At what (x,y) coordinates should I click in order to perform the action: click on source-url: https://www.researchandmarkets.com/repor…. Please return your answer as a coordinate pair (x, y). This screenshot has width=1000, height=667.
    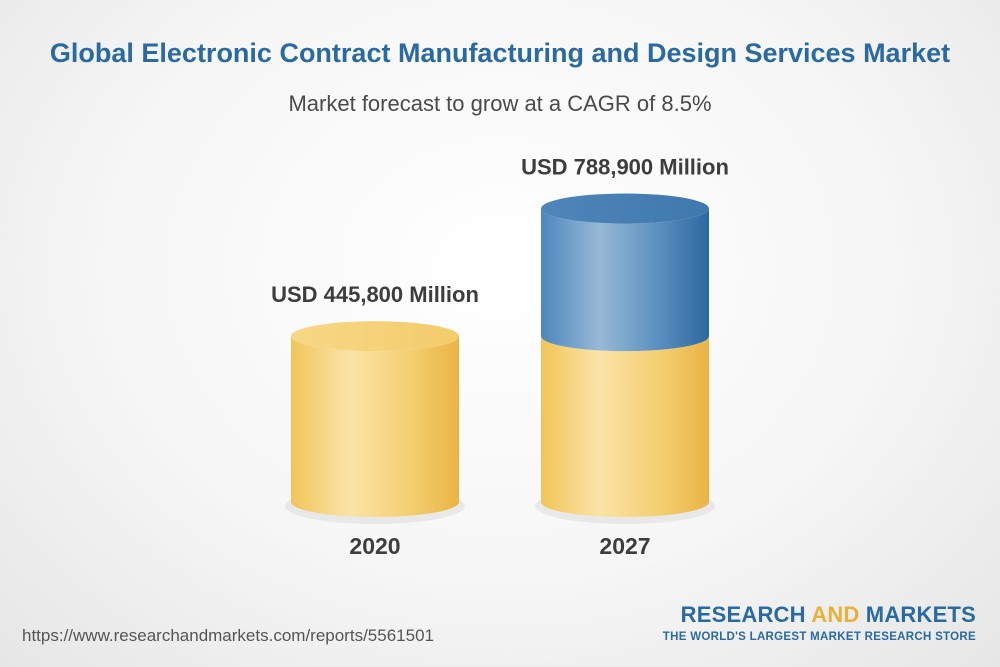
    Looking at the image, I should click on (228, 635).